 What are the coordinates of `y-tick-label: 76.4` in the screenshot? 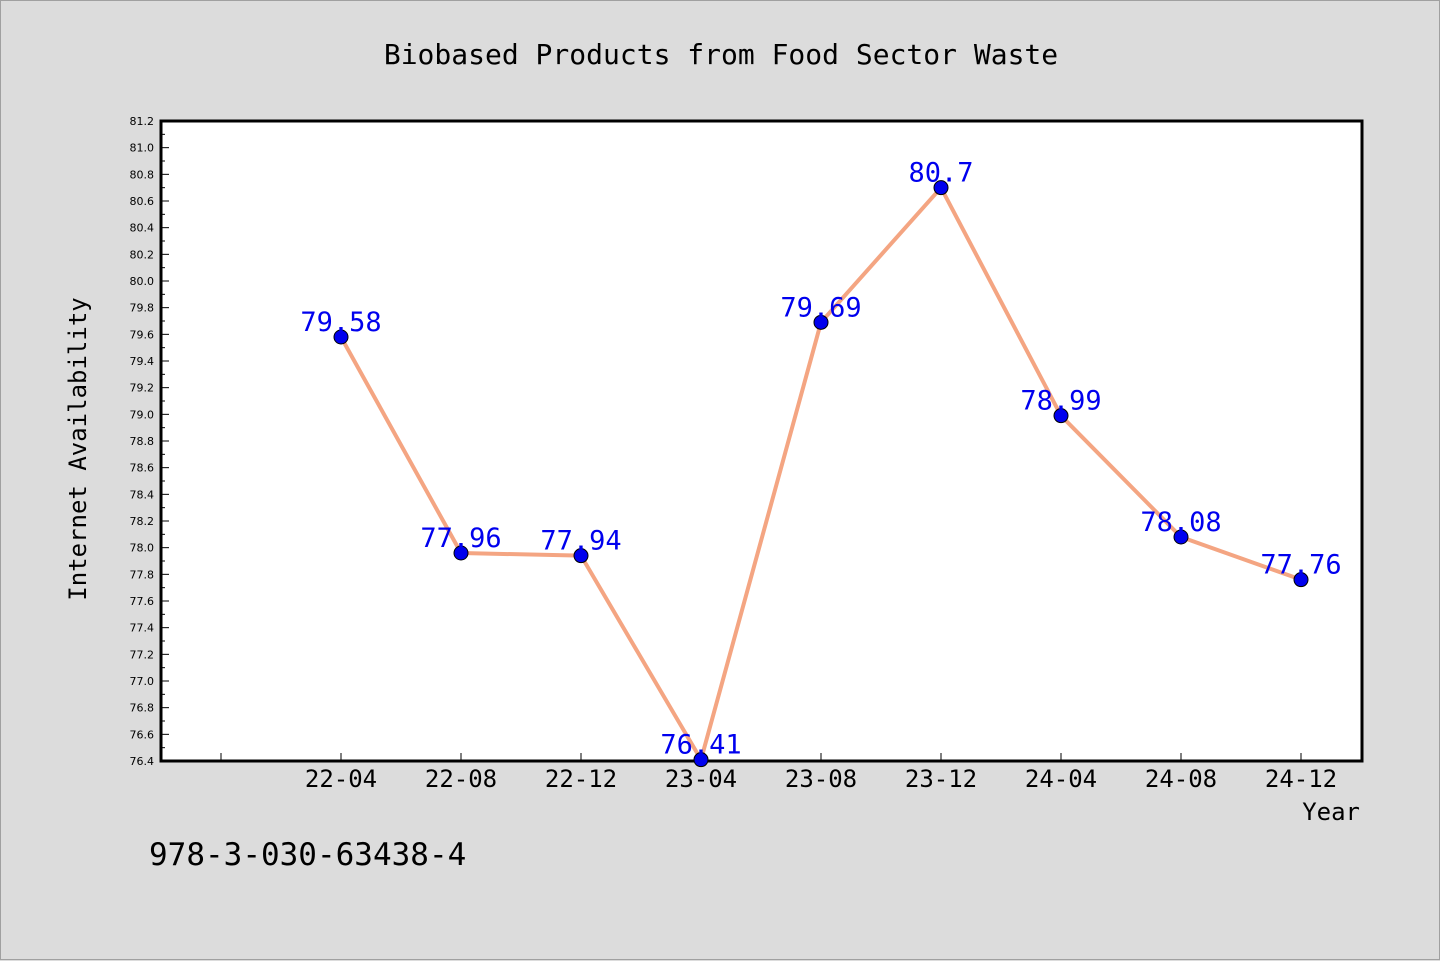 It's located at (142, 761).